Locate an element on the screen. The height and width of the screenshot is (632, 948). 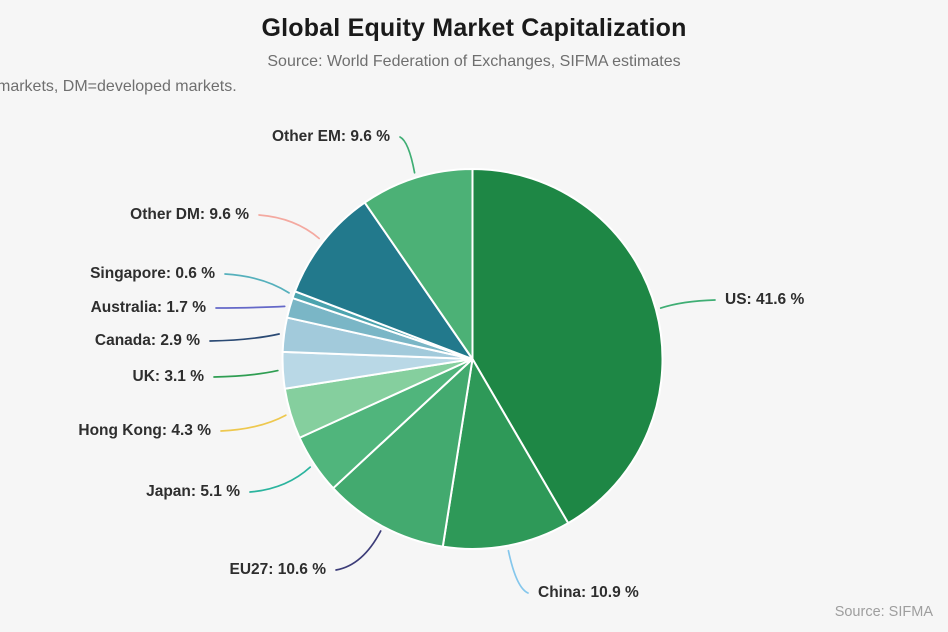
leader-line-other-em is located at coordinates (407, 155).